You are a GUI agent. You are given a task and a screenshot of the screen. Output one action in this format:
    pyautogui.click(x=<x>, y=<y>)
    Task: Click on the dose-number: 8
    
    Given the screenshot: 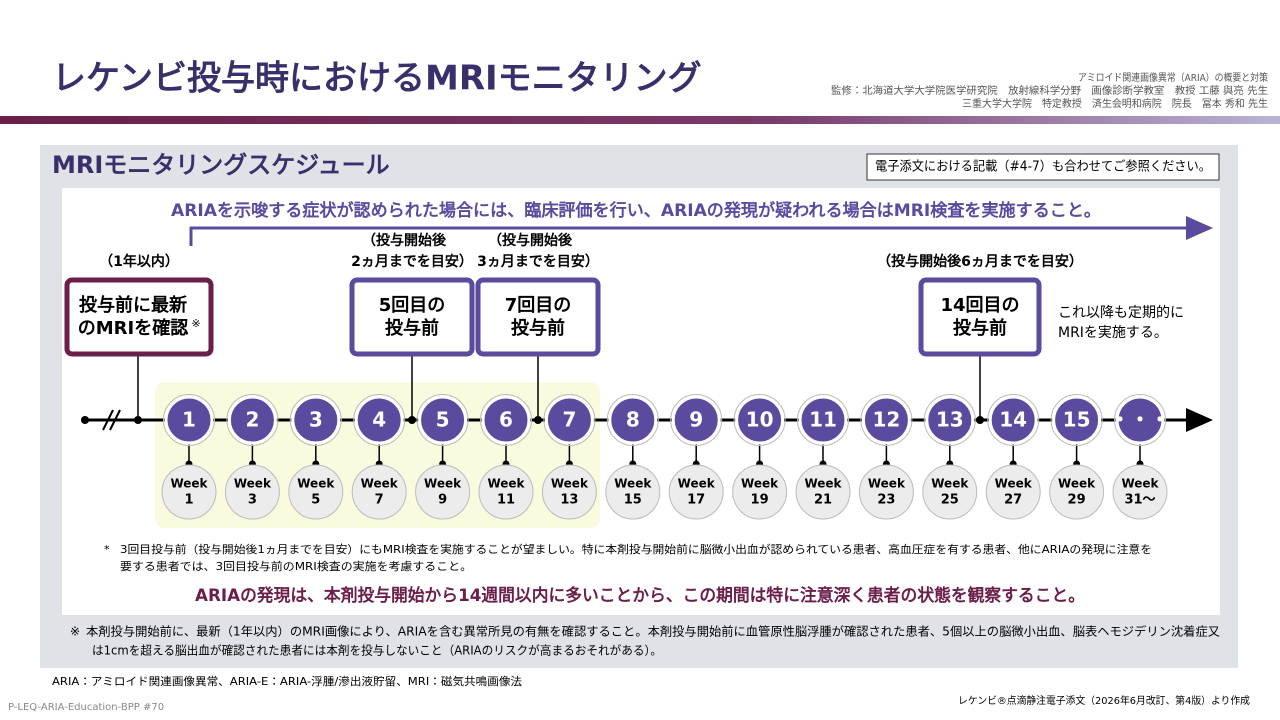 What is the action you would take?
    pyautogui.click(x=633, y=420)
    